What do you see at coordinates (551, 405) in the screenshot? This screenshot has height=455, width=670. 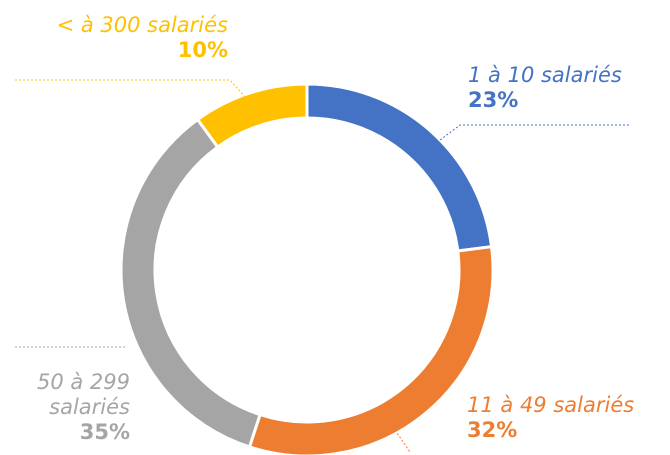 I see `category-label: 11 à 49 salariés` at bounding box center [551, 405].